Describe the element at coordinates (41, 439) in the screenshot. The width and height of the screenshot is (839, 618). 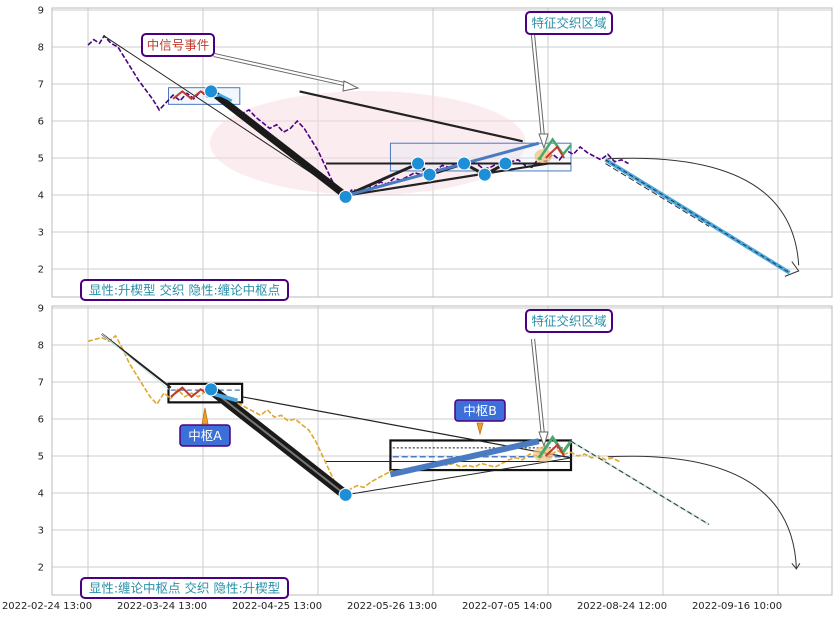
I see `bottom-y-axis: 2 3 4 5 6 7 8 9` at that location.